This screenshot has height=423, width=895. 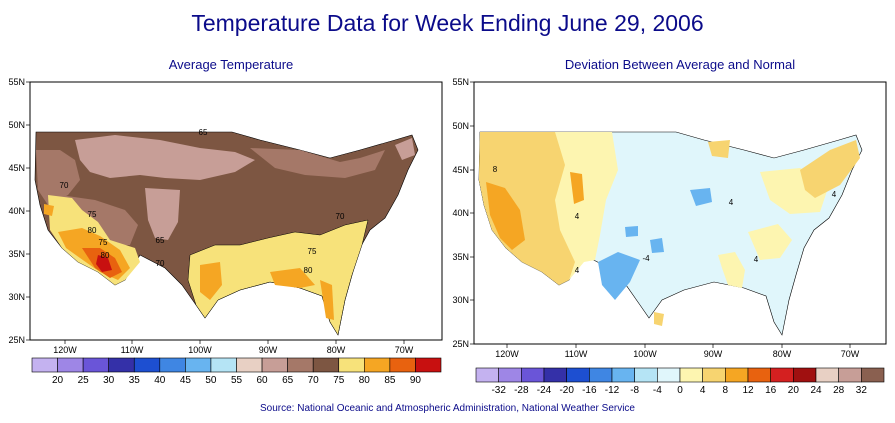 What do you see at coordinates (365, 380) in the screenshot?
I see `legend-label: 80` at bounding box center [365, 380].